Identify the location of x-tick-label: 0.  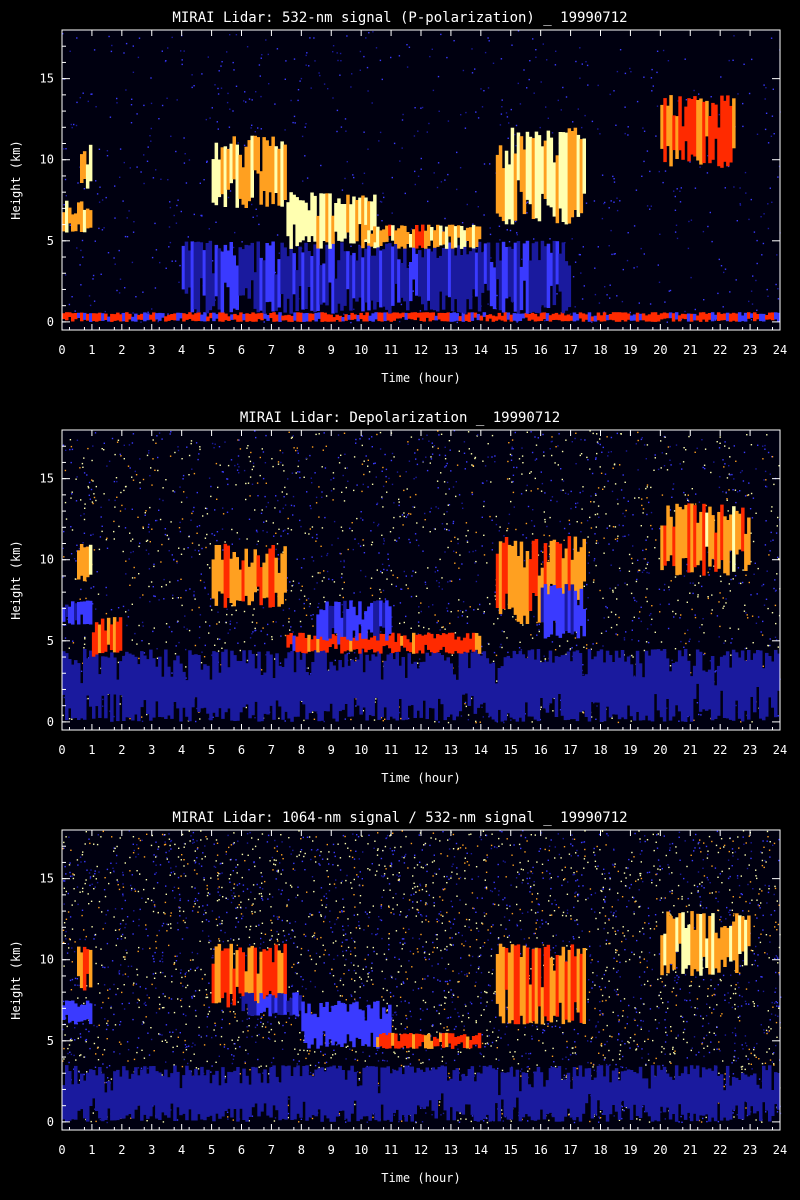
(61, 750).